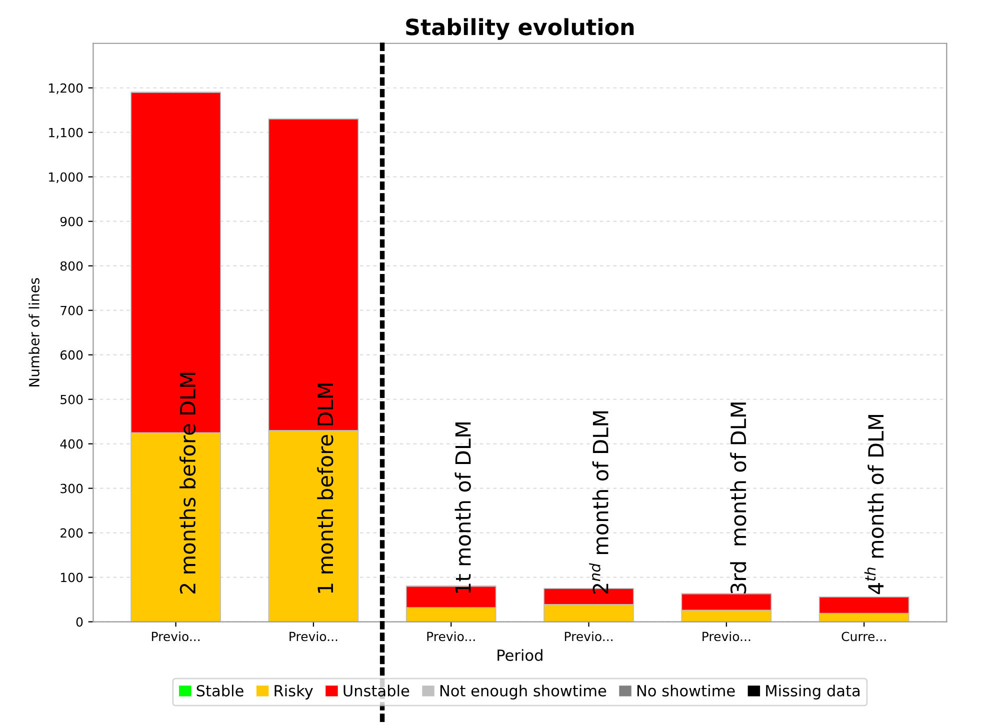 This screenshot has width=981, height=723. I want to click on legend-label: Stable, so click(220, 690).